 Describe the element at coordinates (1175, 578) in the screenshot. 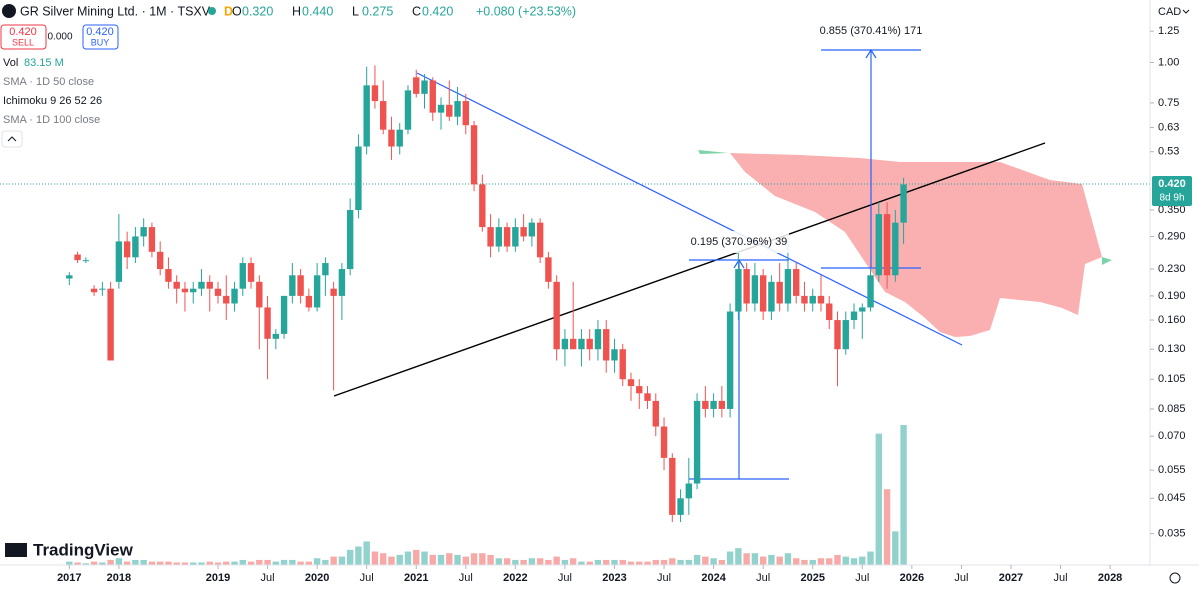

I see `settings-icon` at that location.